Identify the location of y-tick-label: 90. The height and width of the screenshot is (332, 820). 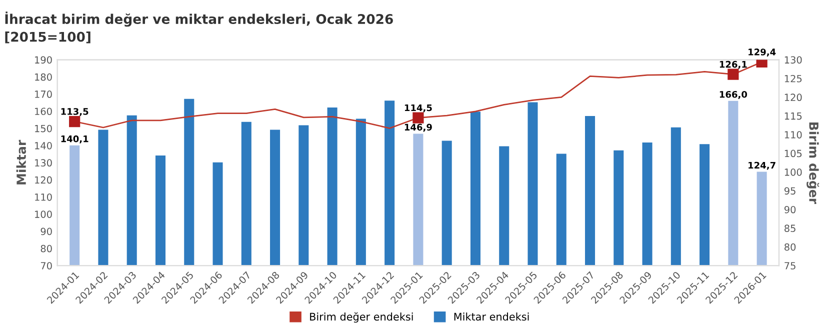
(46, 232).